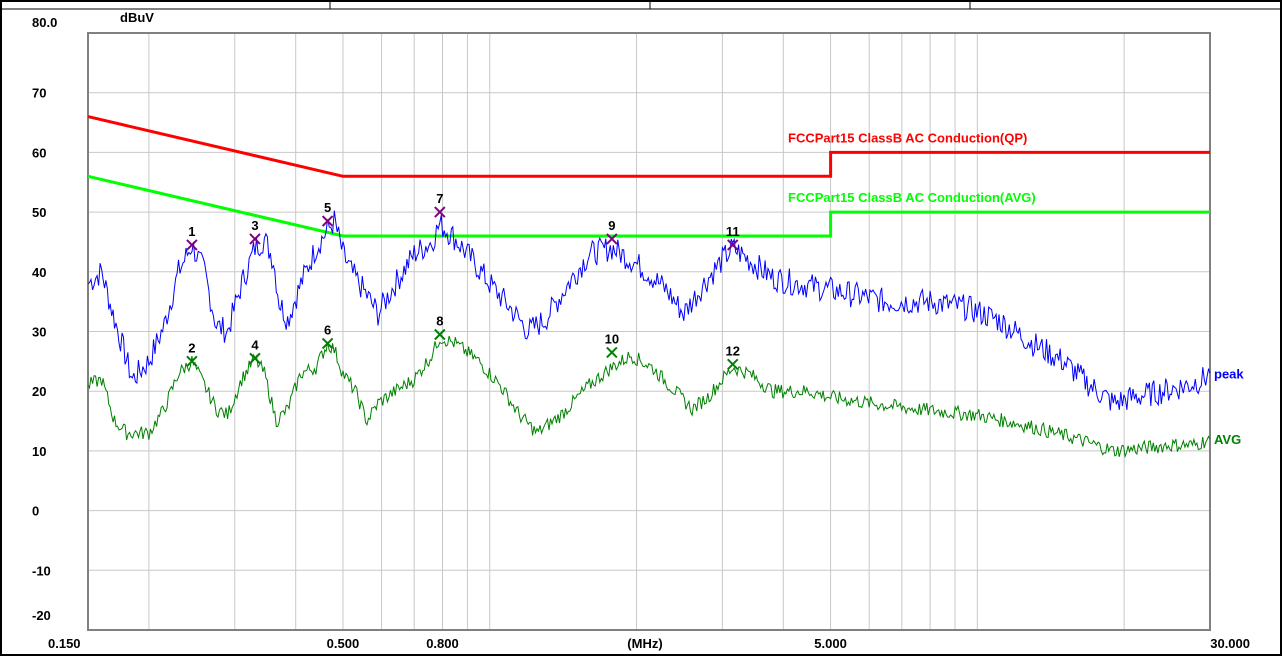 Image resolution: width=1282 pixels, height=661 pixels. I want to click on marker-label: 11, so click(733, 231).